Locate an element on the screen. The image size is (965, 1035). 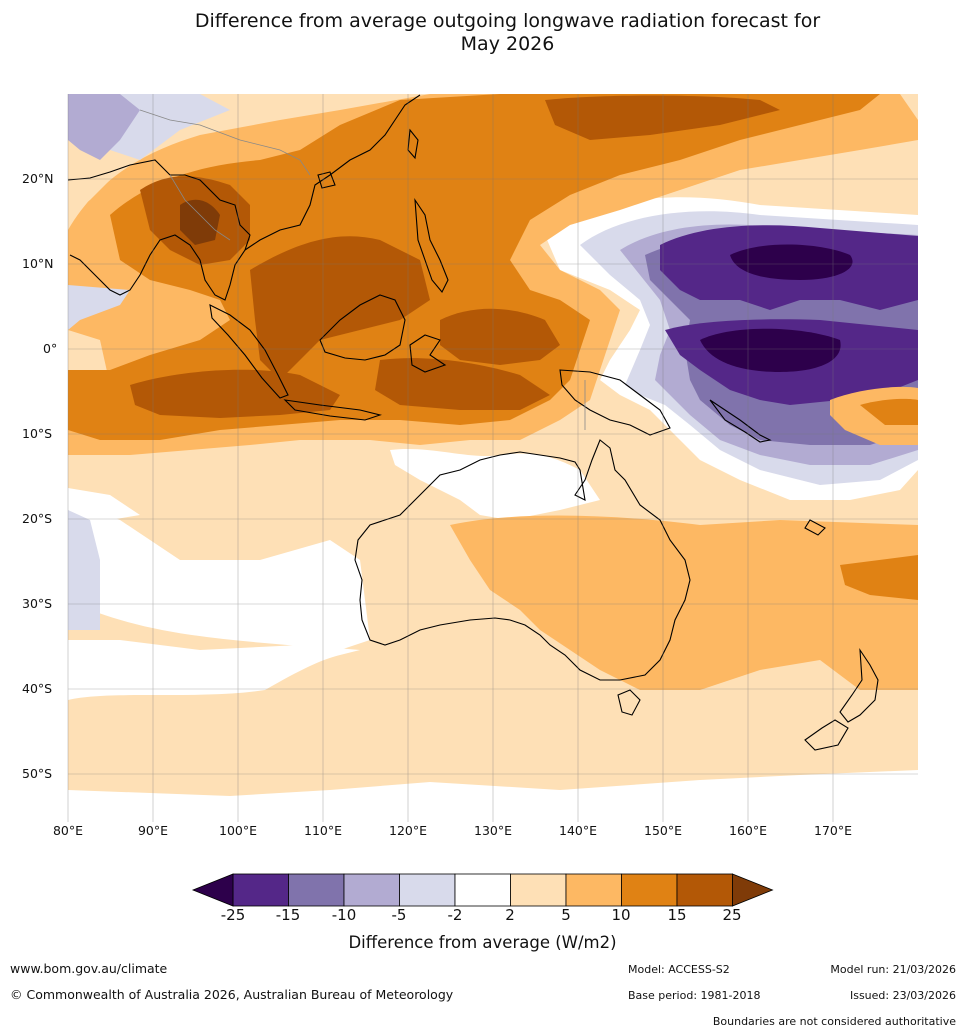
colorbar-tick-neg5: -5 is located at coordinates (399, 915).